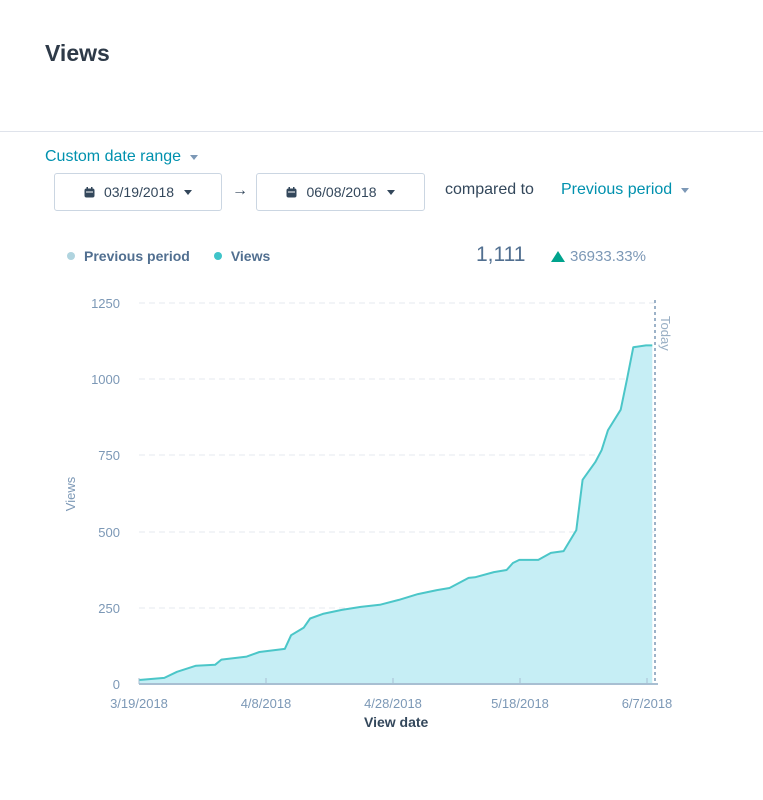 The image size is (763, 800). Describe the element at coordinates (137, 256) in the screenshot. I see `legend-label: Previous period` at that location.